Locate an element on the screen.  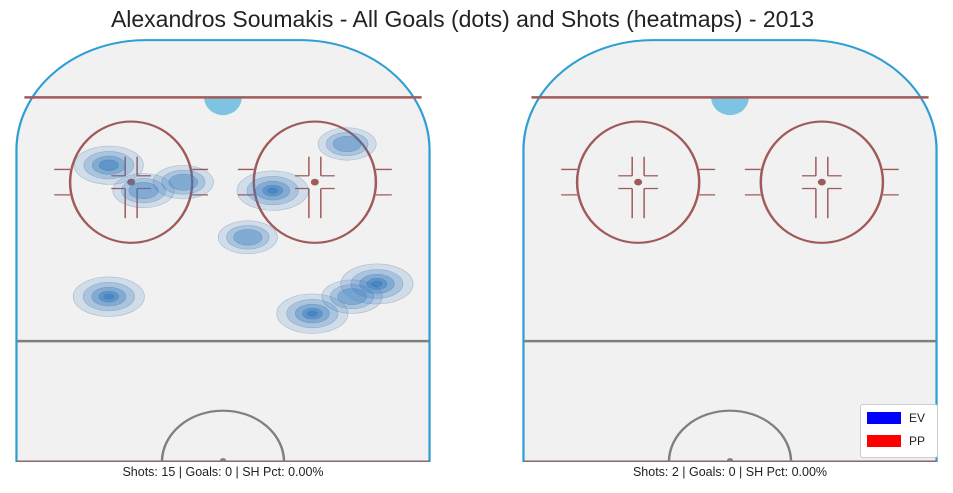
faceoff-circle-left-l is located at coordinates (131, 182).